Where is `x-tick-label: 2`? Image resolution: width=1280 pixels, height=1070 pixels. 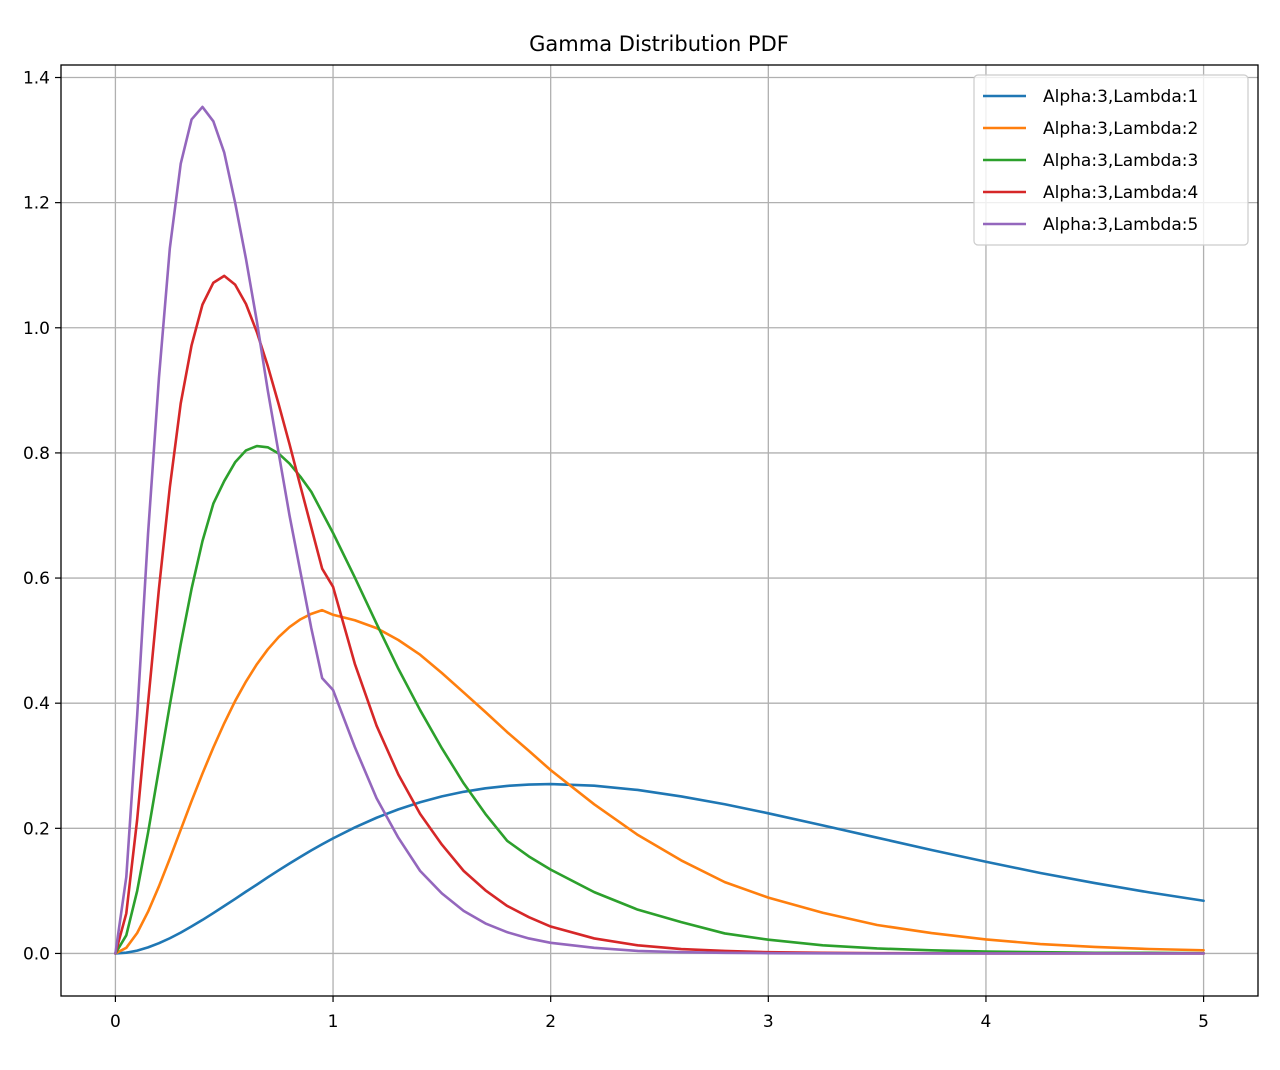
x-tick-label: 2 is located at coordinates (550, 1022).